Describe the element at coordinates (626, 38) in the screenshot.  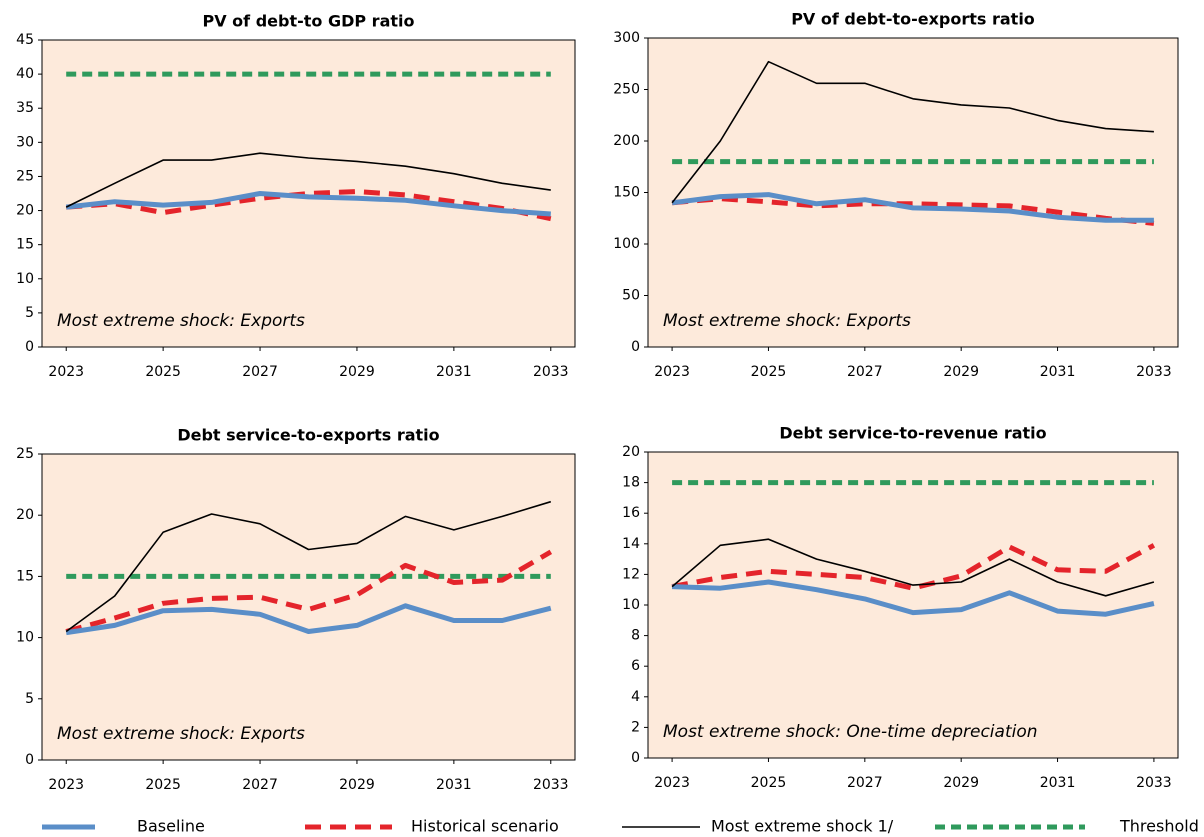
I see `y-tick-label: 300` at that location.